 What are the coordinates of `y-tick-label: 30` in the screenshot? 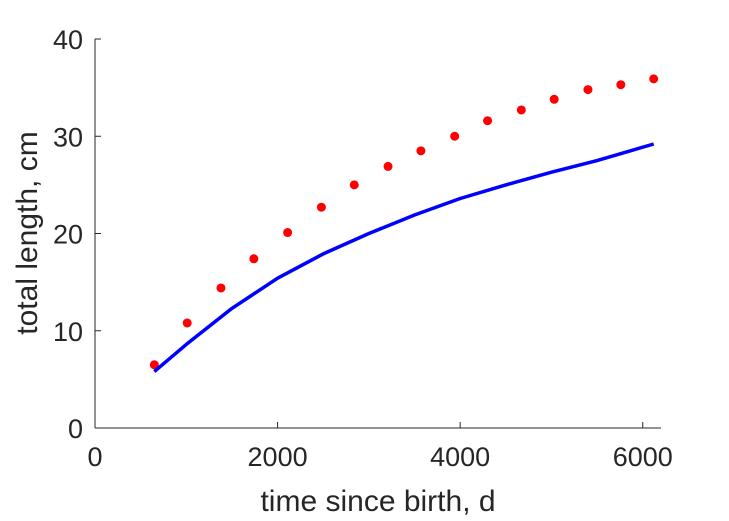 It's located at (68, 137).